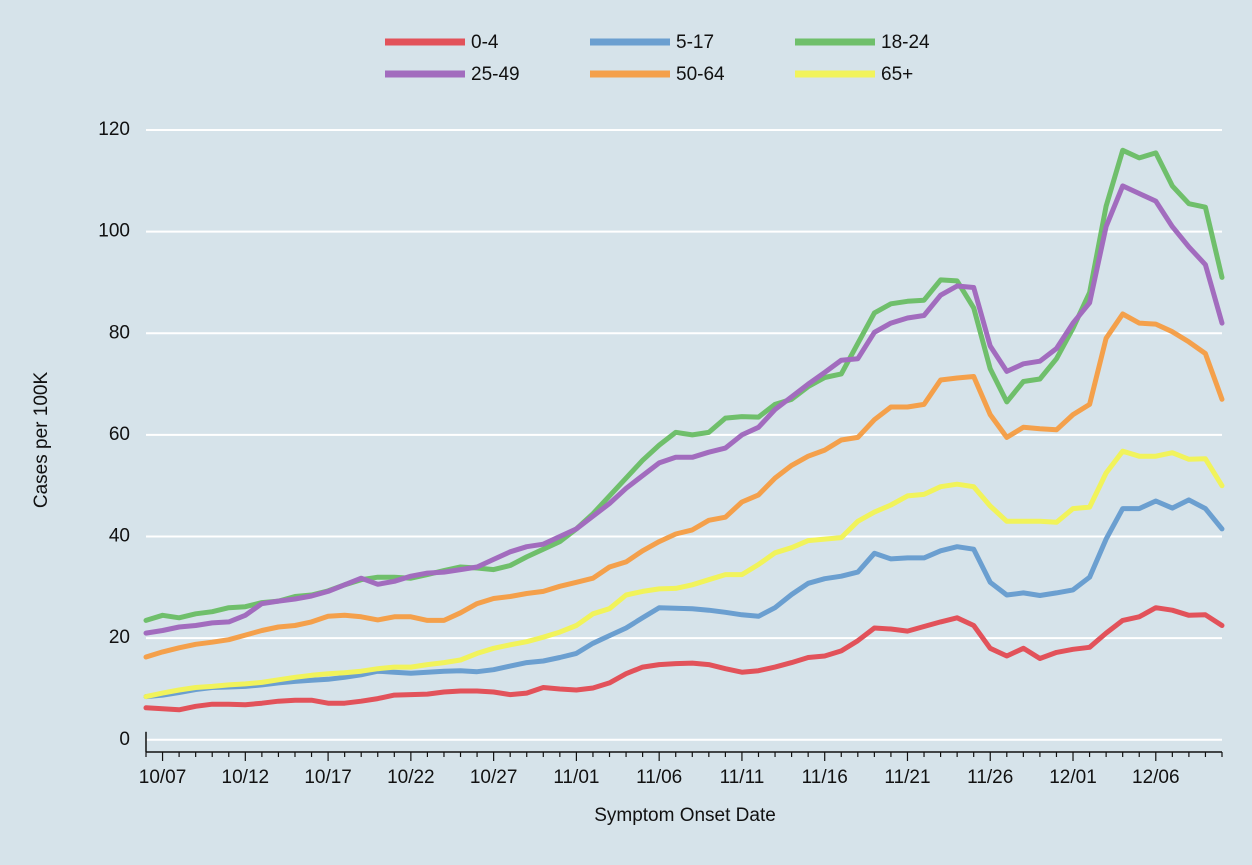  Describe the element at coordinates (411, 777) in the screenshot. I see `x-tick-label: 10/22` at that location.